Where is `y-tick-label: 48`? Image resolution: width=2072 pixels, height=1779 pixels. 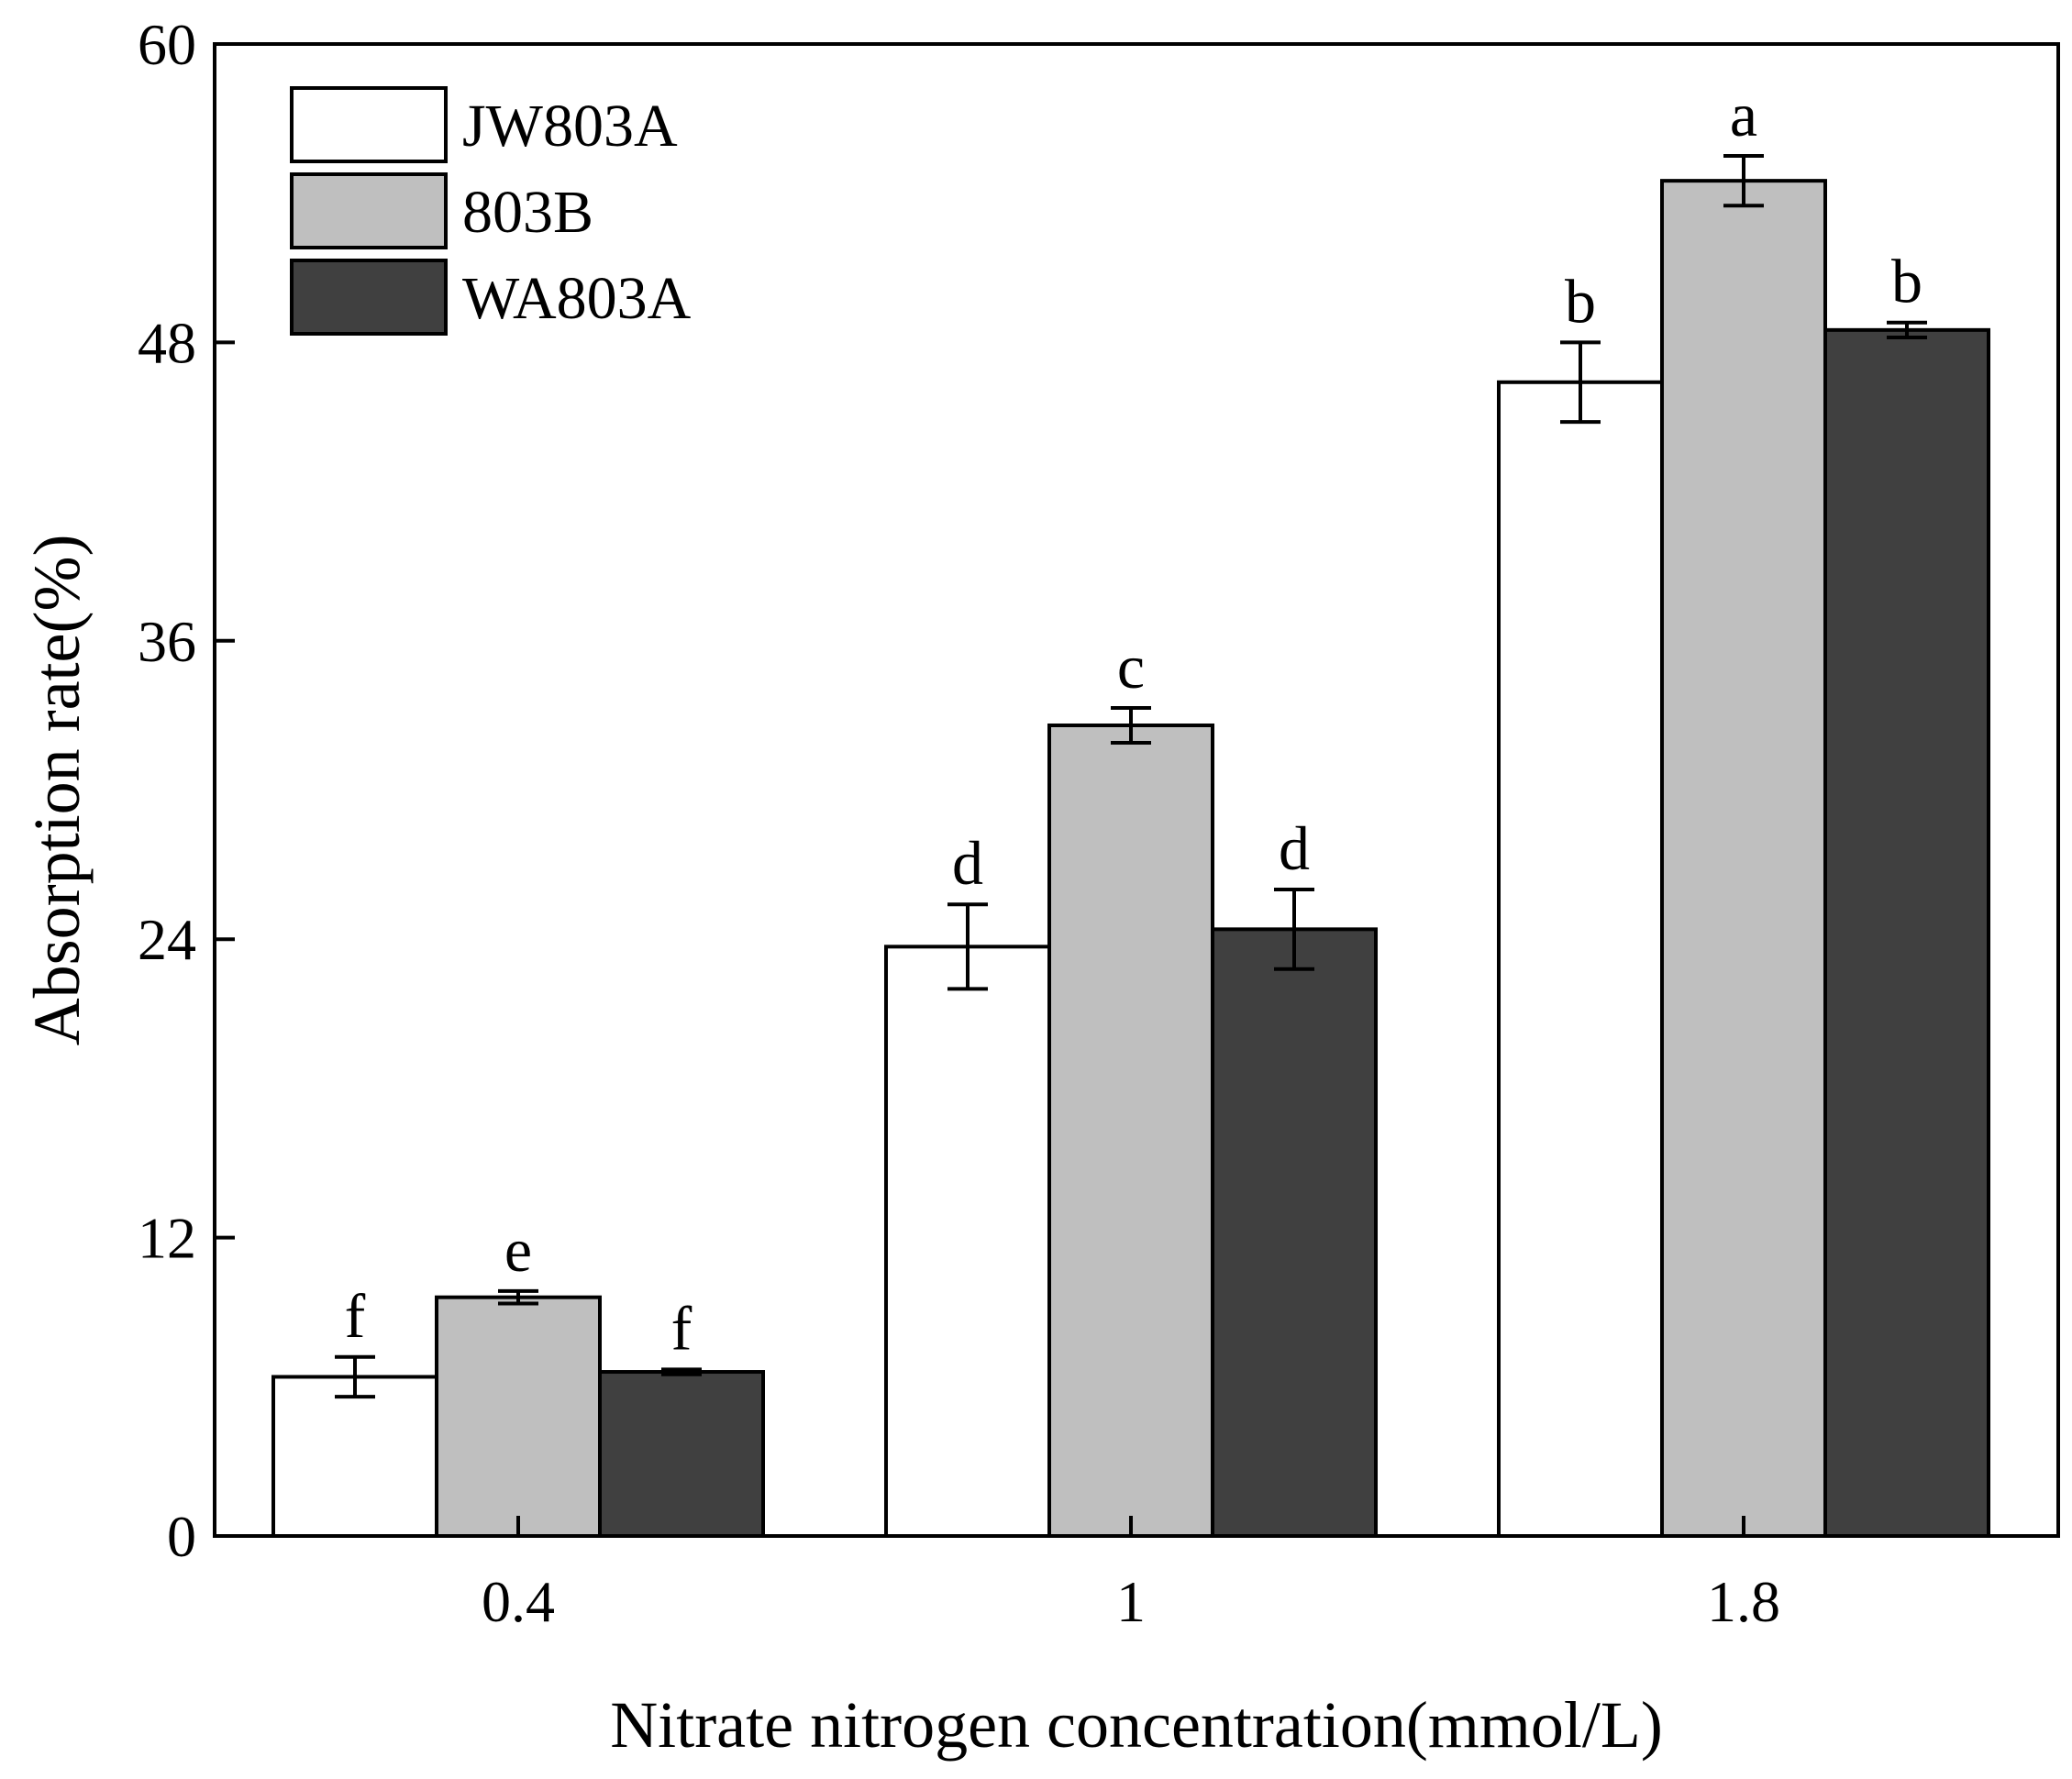
y-tick-label: 48 is located at coordinates (167, 342).